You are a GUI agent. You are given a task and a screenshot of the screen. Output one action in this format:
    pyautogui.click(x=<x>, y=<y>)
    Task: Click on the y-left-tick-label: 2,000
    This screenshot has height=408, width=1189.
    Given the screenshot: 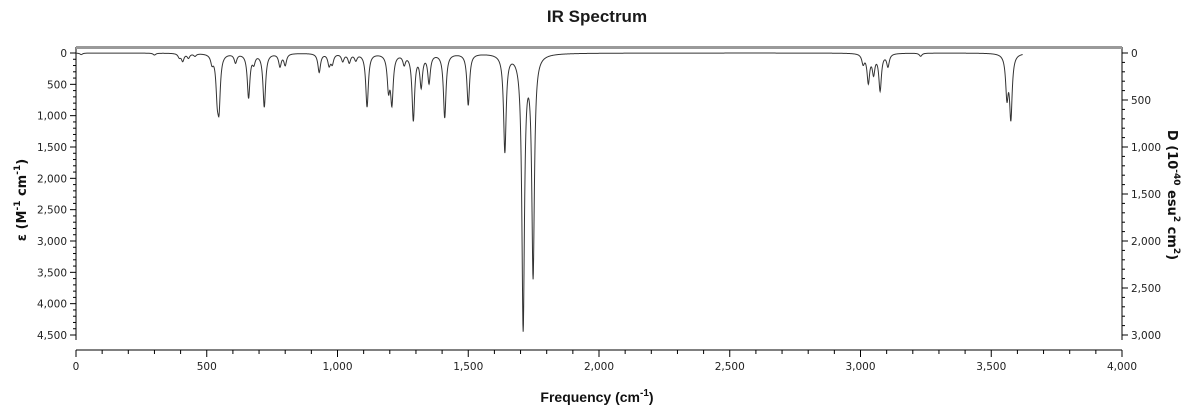 What is the action you would take?
    pyautogui.click(x=52, y=179)
    